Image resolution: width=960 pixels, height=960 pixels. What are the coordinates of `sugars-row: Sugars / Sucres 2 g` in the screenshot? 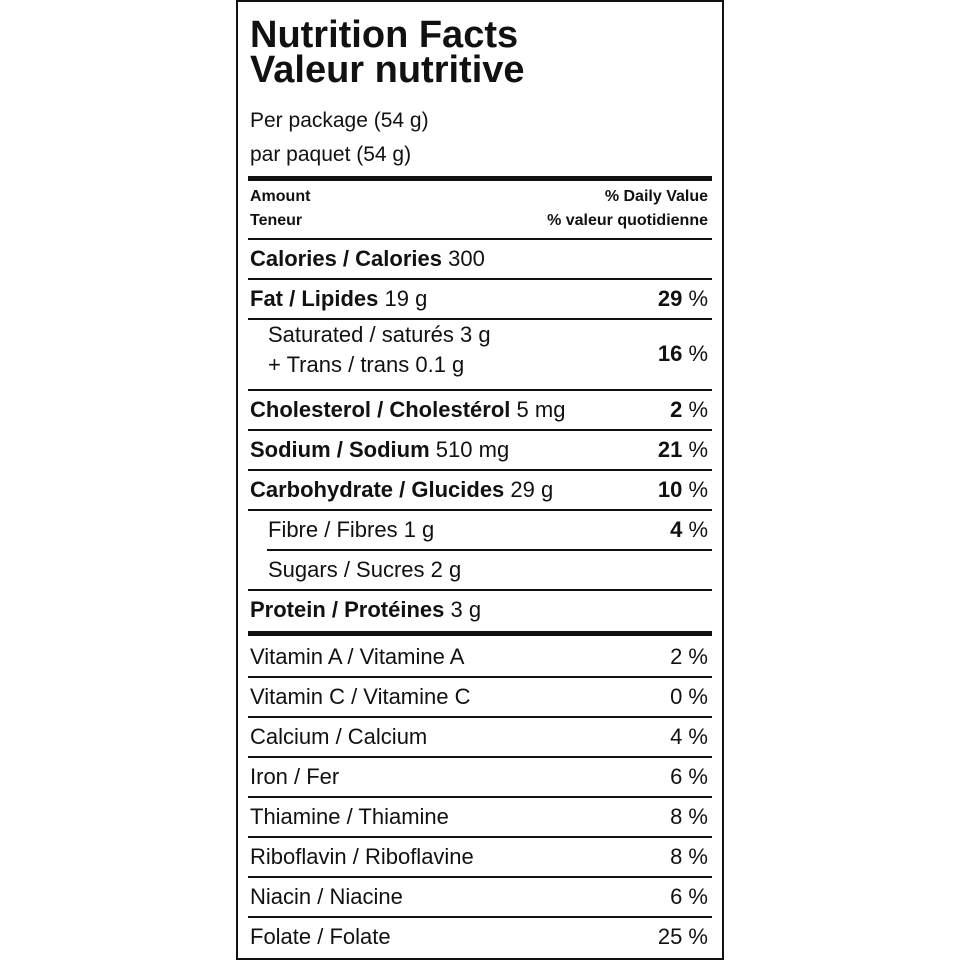 It's located at (488, 570).